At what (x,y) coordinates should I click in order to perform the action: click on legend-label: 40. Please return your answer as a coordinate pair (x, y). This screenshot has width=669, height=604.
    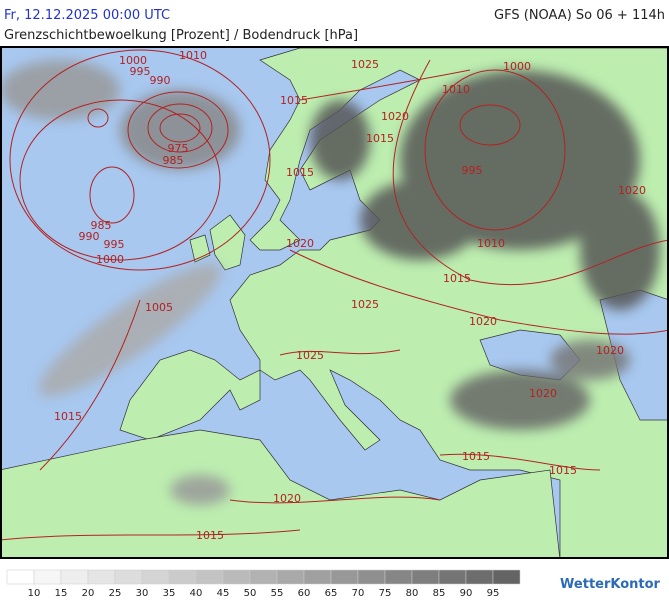
    Looking at the image, I should click on (196, 593).